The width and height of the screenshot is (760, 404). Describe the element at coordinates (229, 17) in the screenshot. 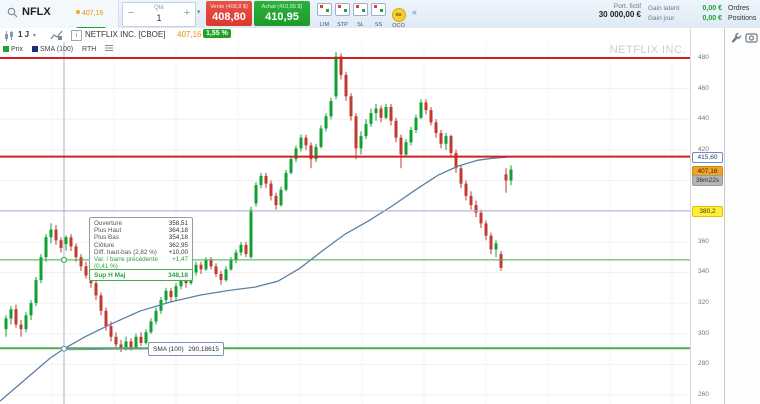

I see `sell-price: 408,80` at that location.